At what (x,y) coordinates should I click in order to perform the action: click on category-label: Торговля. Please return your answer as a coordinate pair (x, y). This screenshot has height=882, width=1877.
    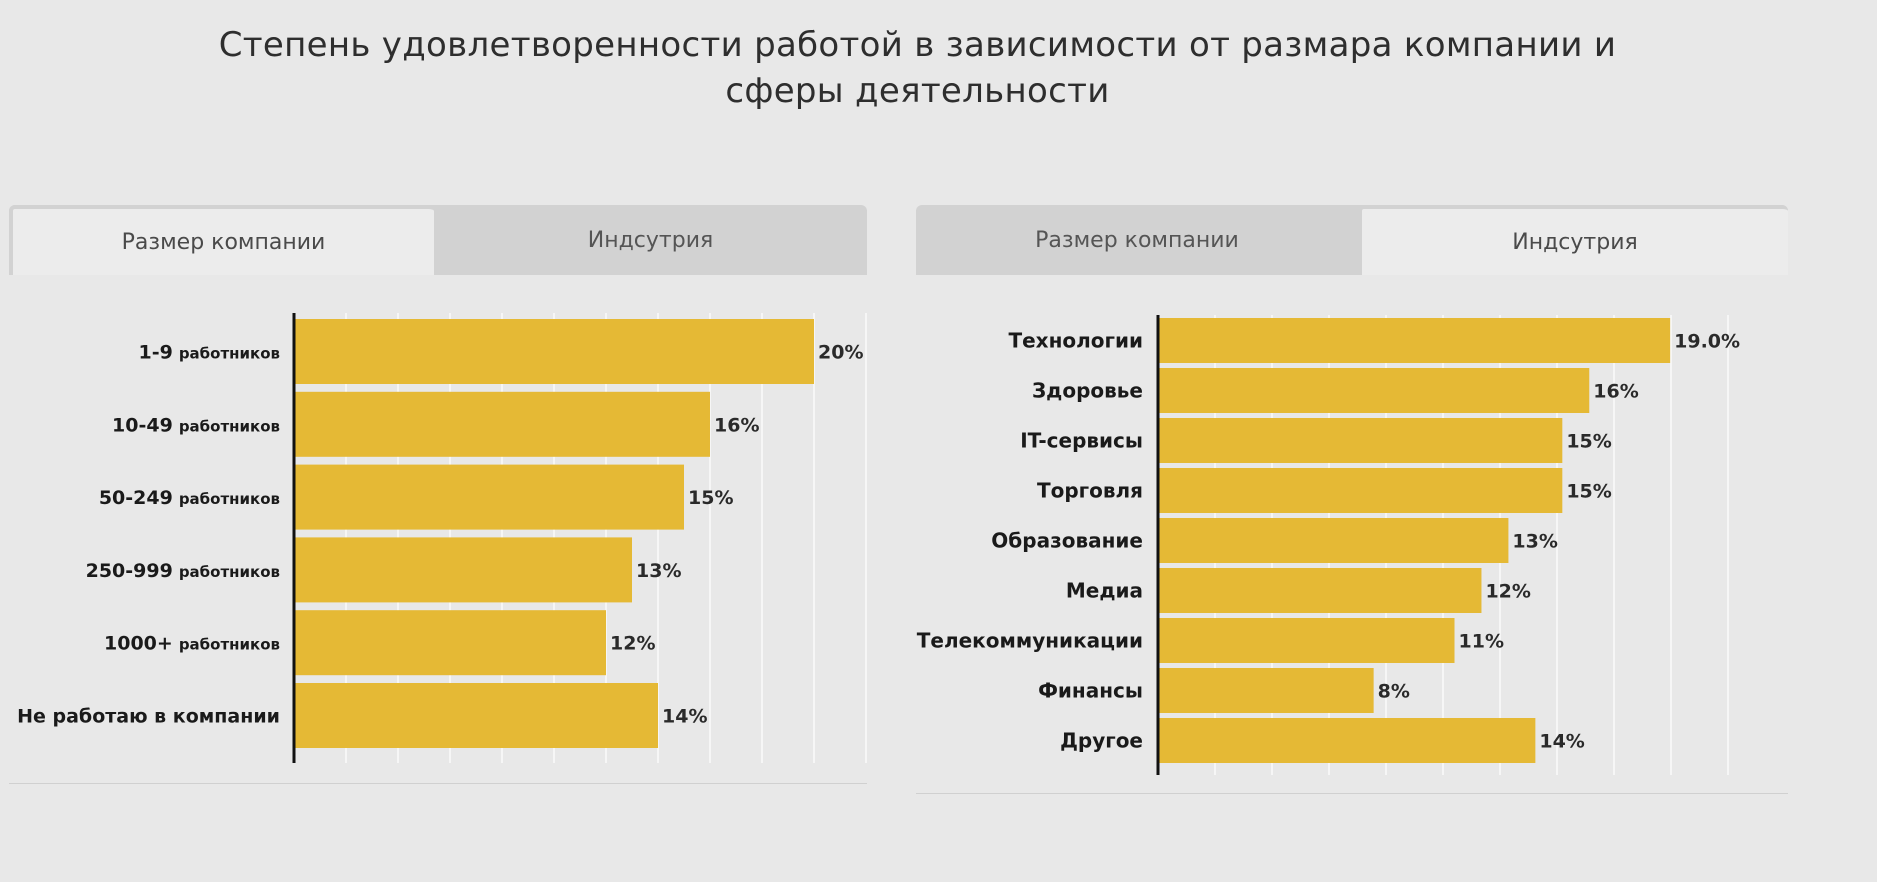
    Looking at the image, I should click on (1090, 491).